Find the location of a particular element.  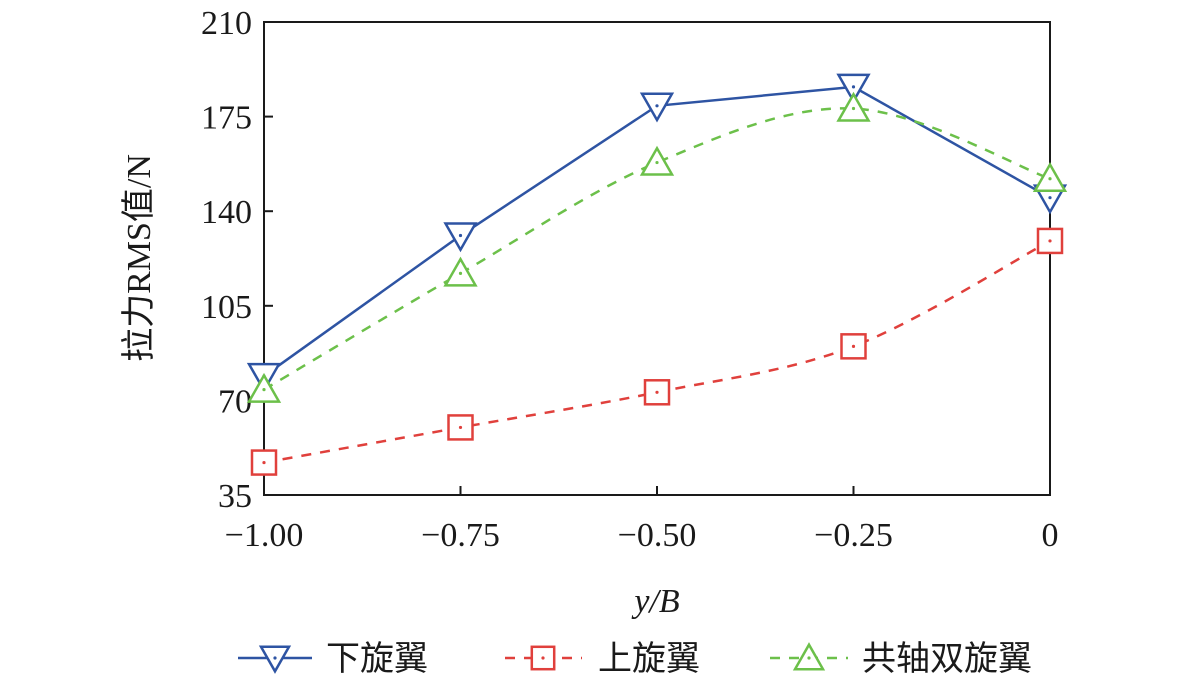

x-axis-ticks: −1.00 −0.75 −0.50 −0.25 0 is located at coordinates (642, 520).